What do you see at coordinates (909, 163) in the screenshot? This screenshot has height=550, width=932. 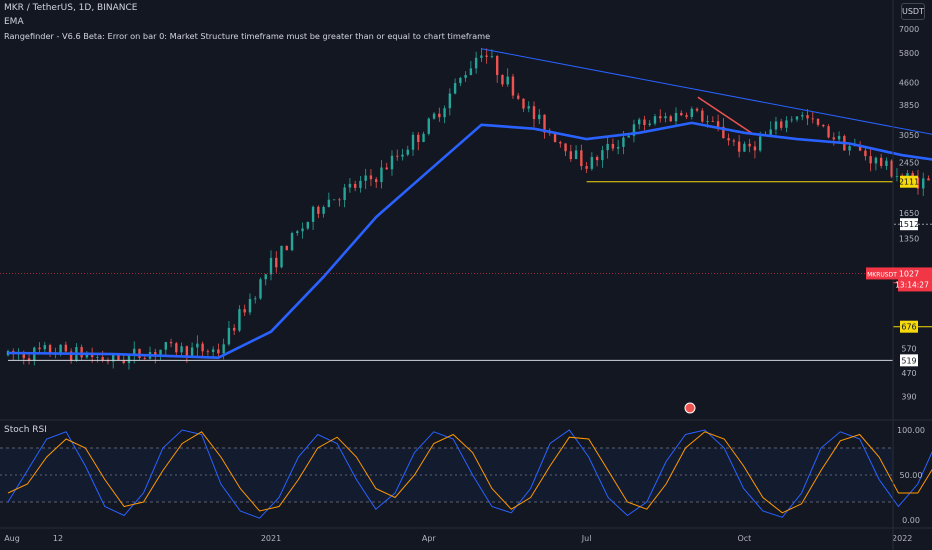 I see `price-tick-label: 2450` at bounding box center [909, 163].